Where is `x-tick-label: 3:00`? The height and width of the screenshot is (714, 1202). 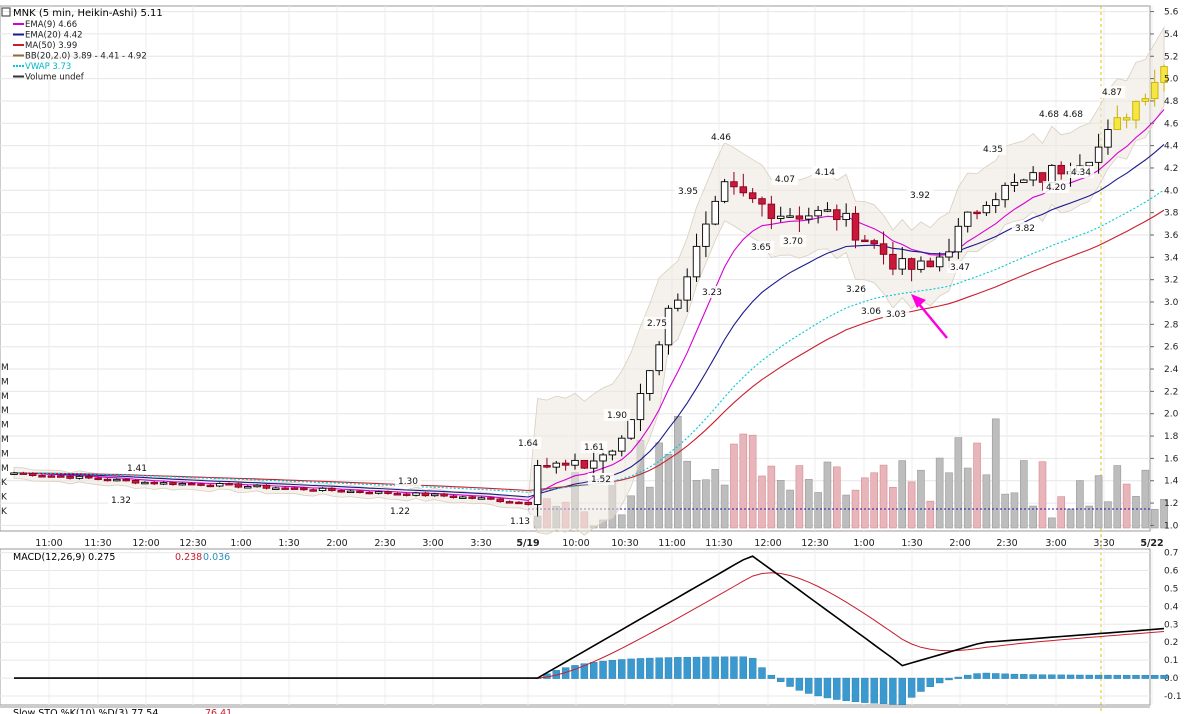
x-tick-label: 3:00 is located at coordinates (432, 543).